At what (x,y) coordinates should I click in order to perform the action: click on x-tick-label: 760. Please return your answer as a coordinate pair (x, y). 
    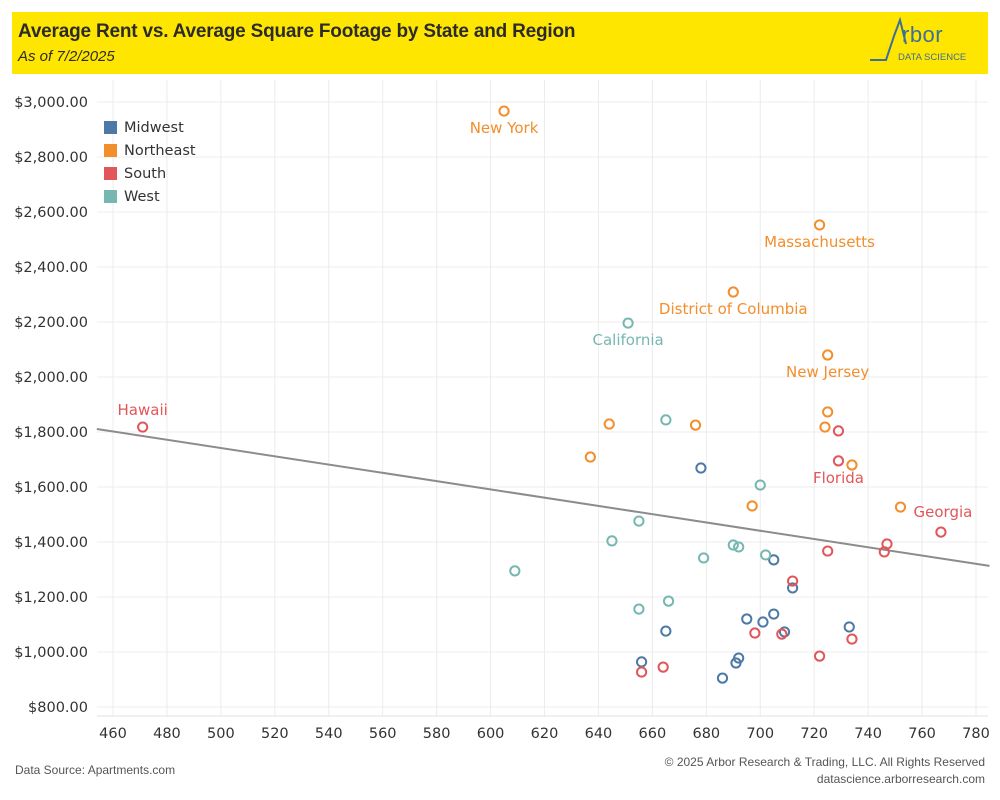
    Looking at the image, I should click on (922, 734).